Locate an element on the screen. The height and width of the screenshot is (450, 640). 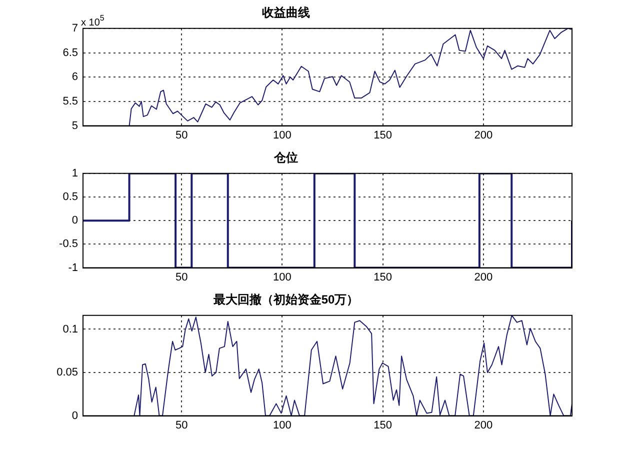
y-tick-label: -0.5 is located at coordinates (68, 244).